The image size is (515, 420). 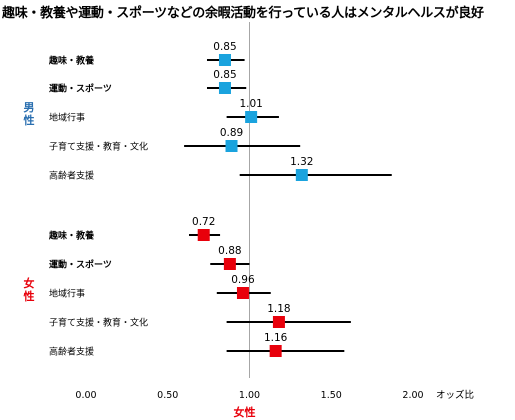 I want to click on value-label: 0.88, so click(x=229, y=251).